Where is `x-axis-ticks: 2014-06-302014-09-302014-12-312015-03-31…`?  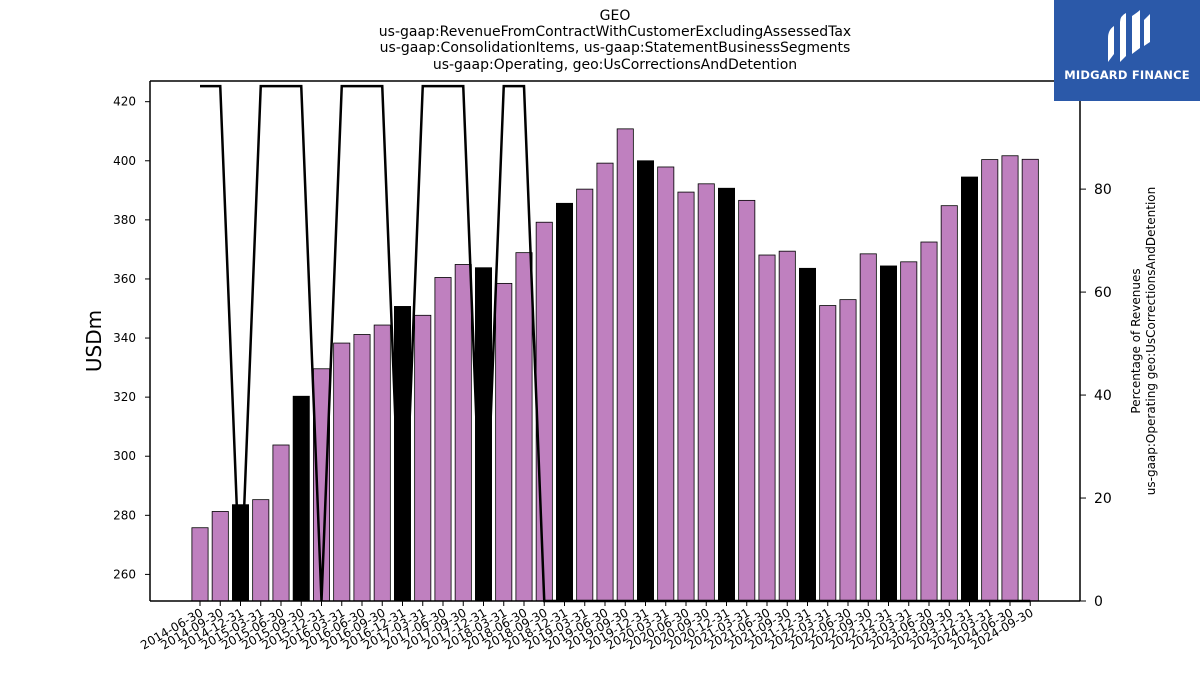
x-axis-ticks: 2014-06-302014-09-302014-12-312015-03-31… is located at coordinates (587, 626).